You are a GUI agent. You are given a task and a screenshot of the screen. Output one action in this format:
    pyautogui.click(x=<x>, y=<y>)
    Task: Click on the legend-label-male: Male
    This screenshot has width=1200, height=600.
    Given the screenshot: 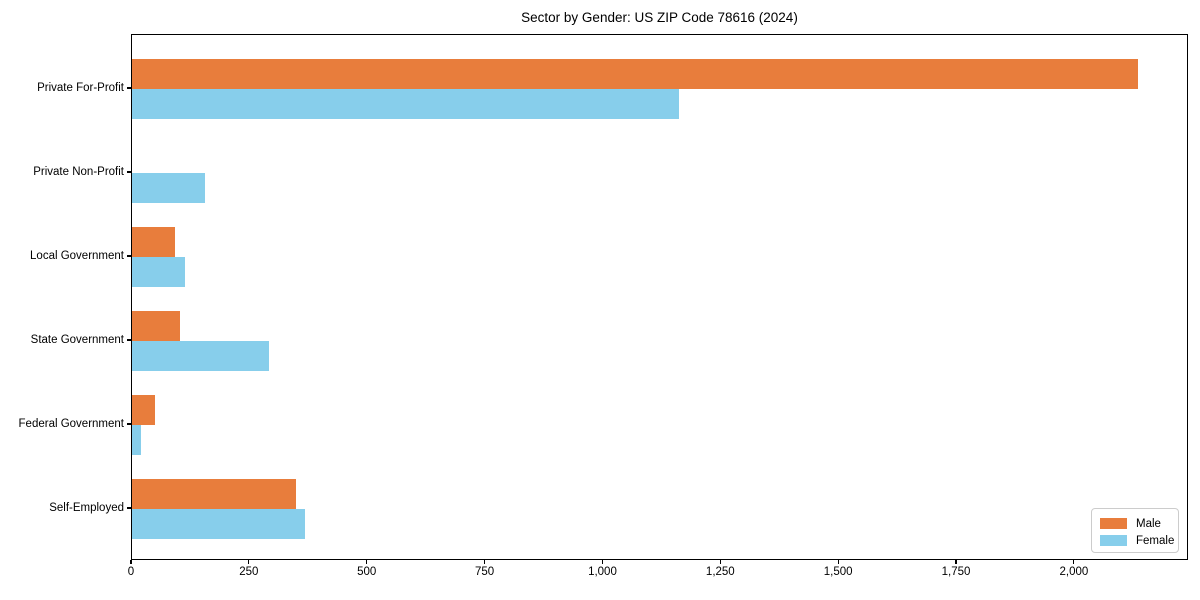 What is the action you would take?
    pyautogui.click(x=1148, y=523)
    